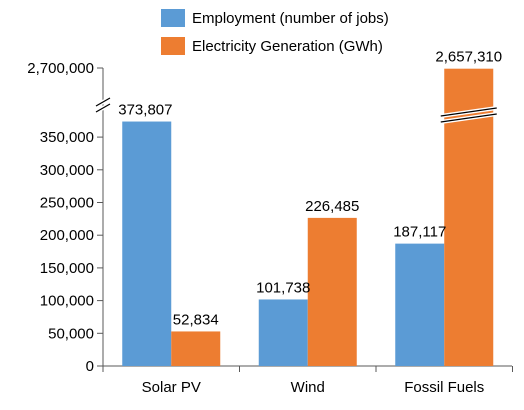 The height and width of the screenshot is (410, 524). I want to click on data-label: 52,834, so click(196, 319).